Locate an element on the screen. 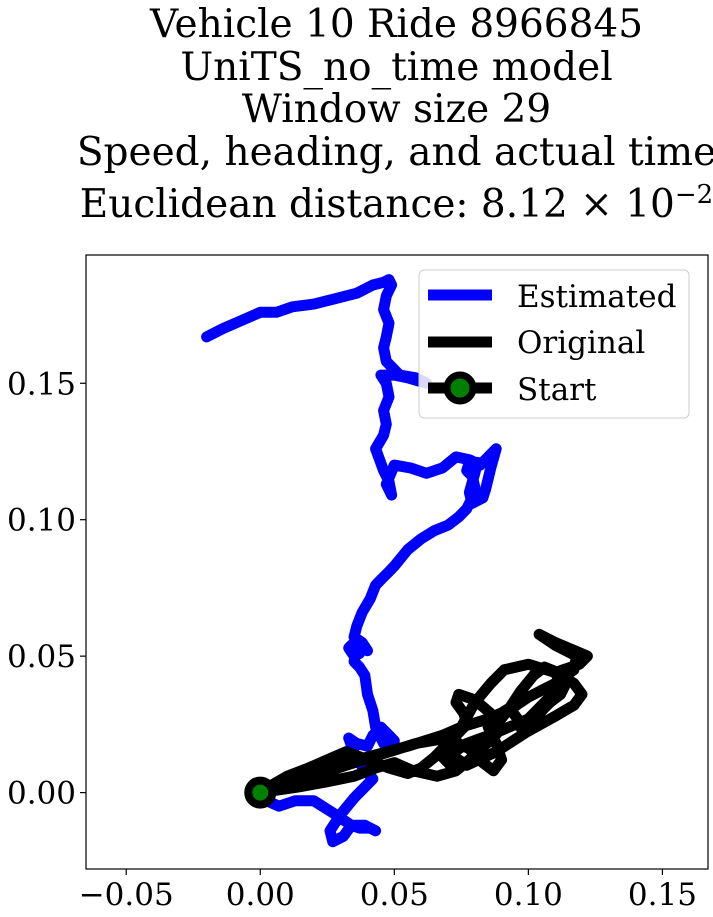 The image size is (713, 917). y-tick-label: 0.10 is located at coordinates (41, 521).